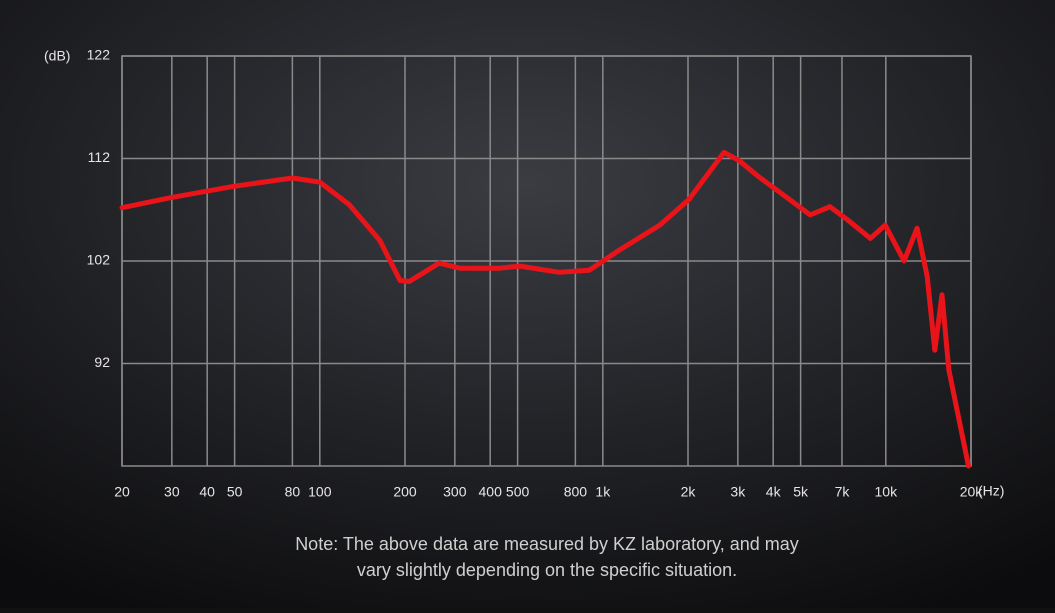 This screenshot has width=1055, height=613. I want to click on x-tick-label: 20, so click(122, 492).